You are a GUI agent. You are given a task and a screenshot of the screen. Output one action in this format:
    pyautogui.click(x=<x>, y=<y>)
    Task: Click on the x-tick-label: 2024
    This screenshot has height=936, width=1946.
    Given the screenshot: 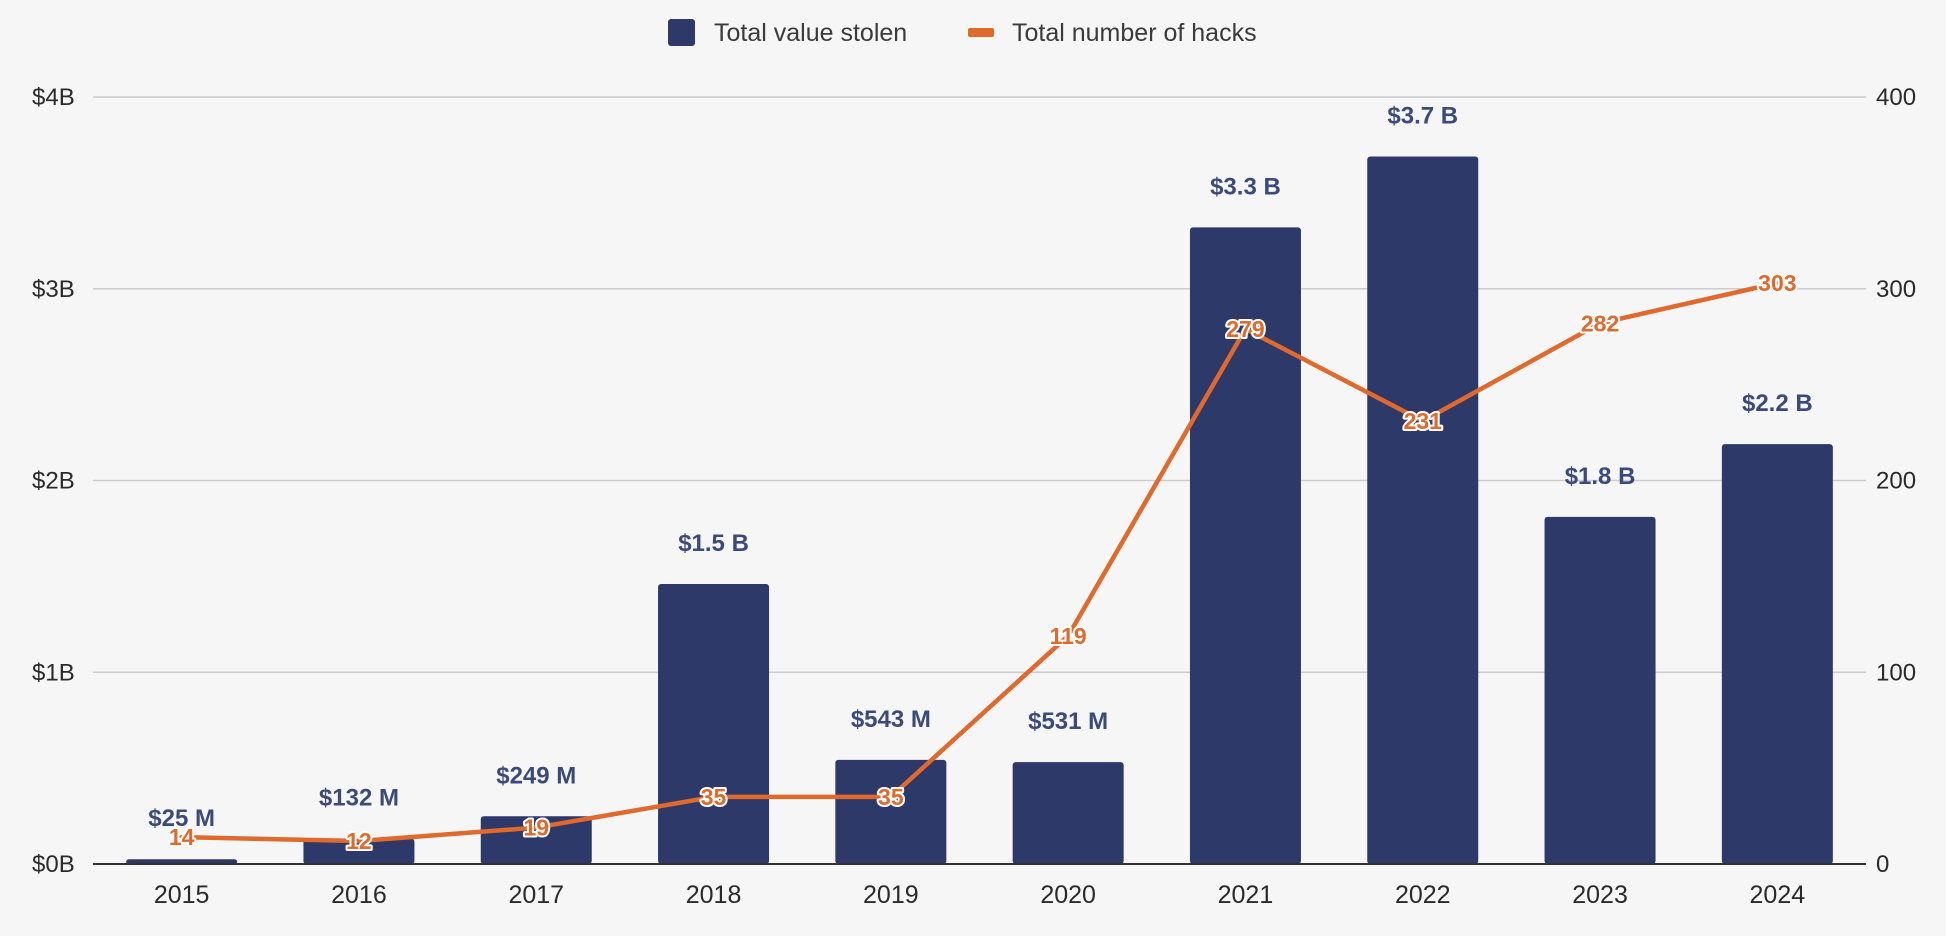 What is the action you would take?
    pyautogui.click(x=1778, y=895)
    